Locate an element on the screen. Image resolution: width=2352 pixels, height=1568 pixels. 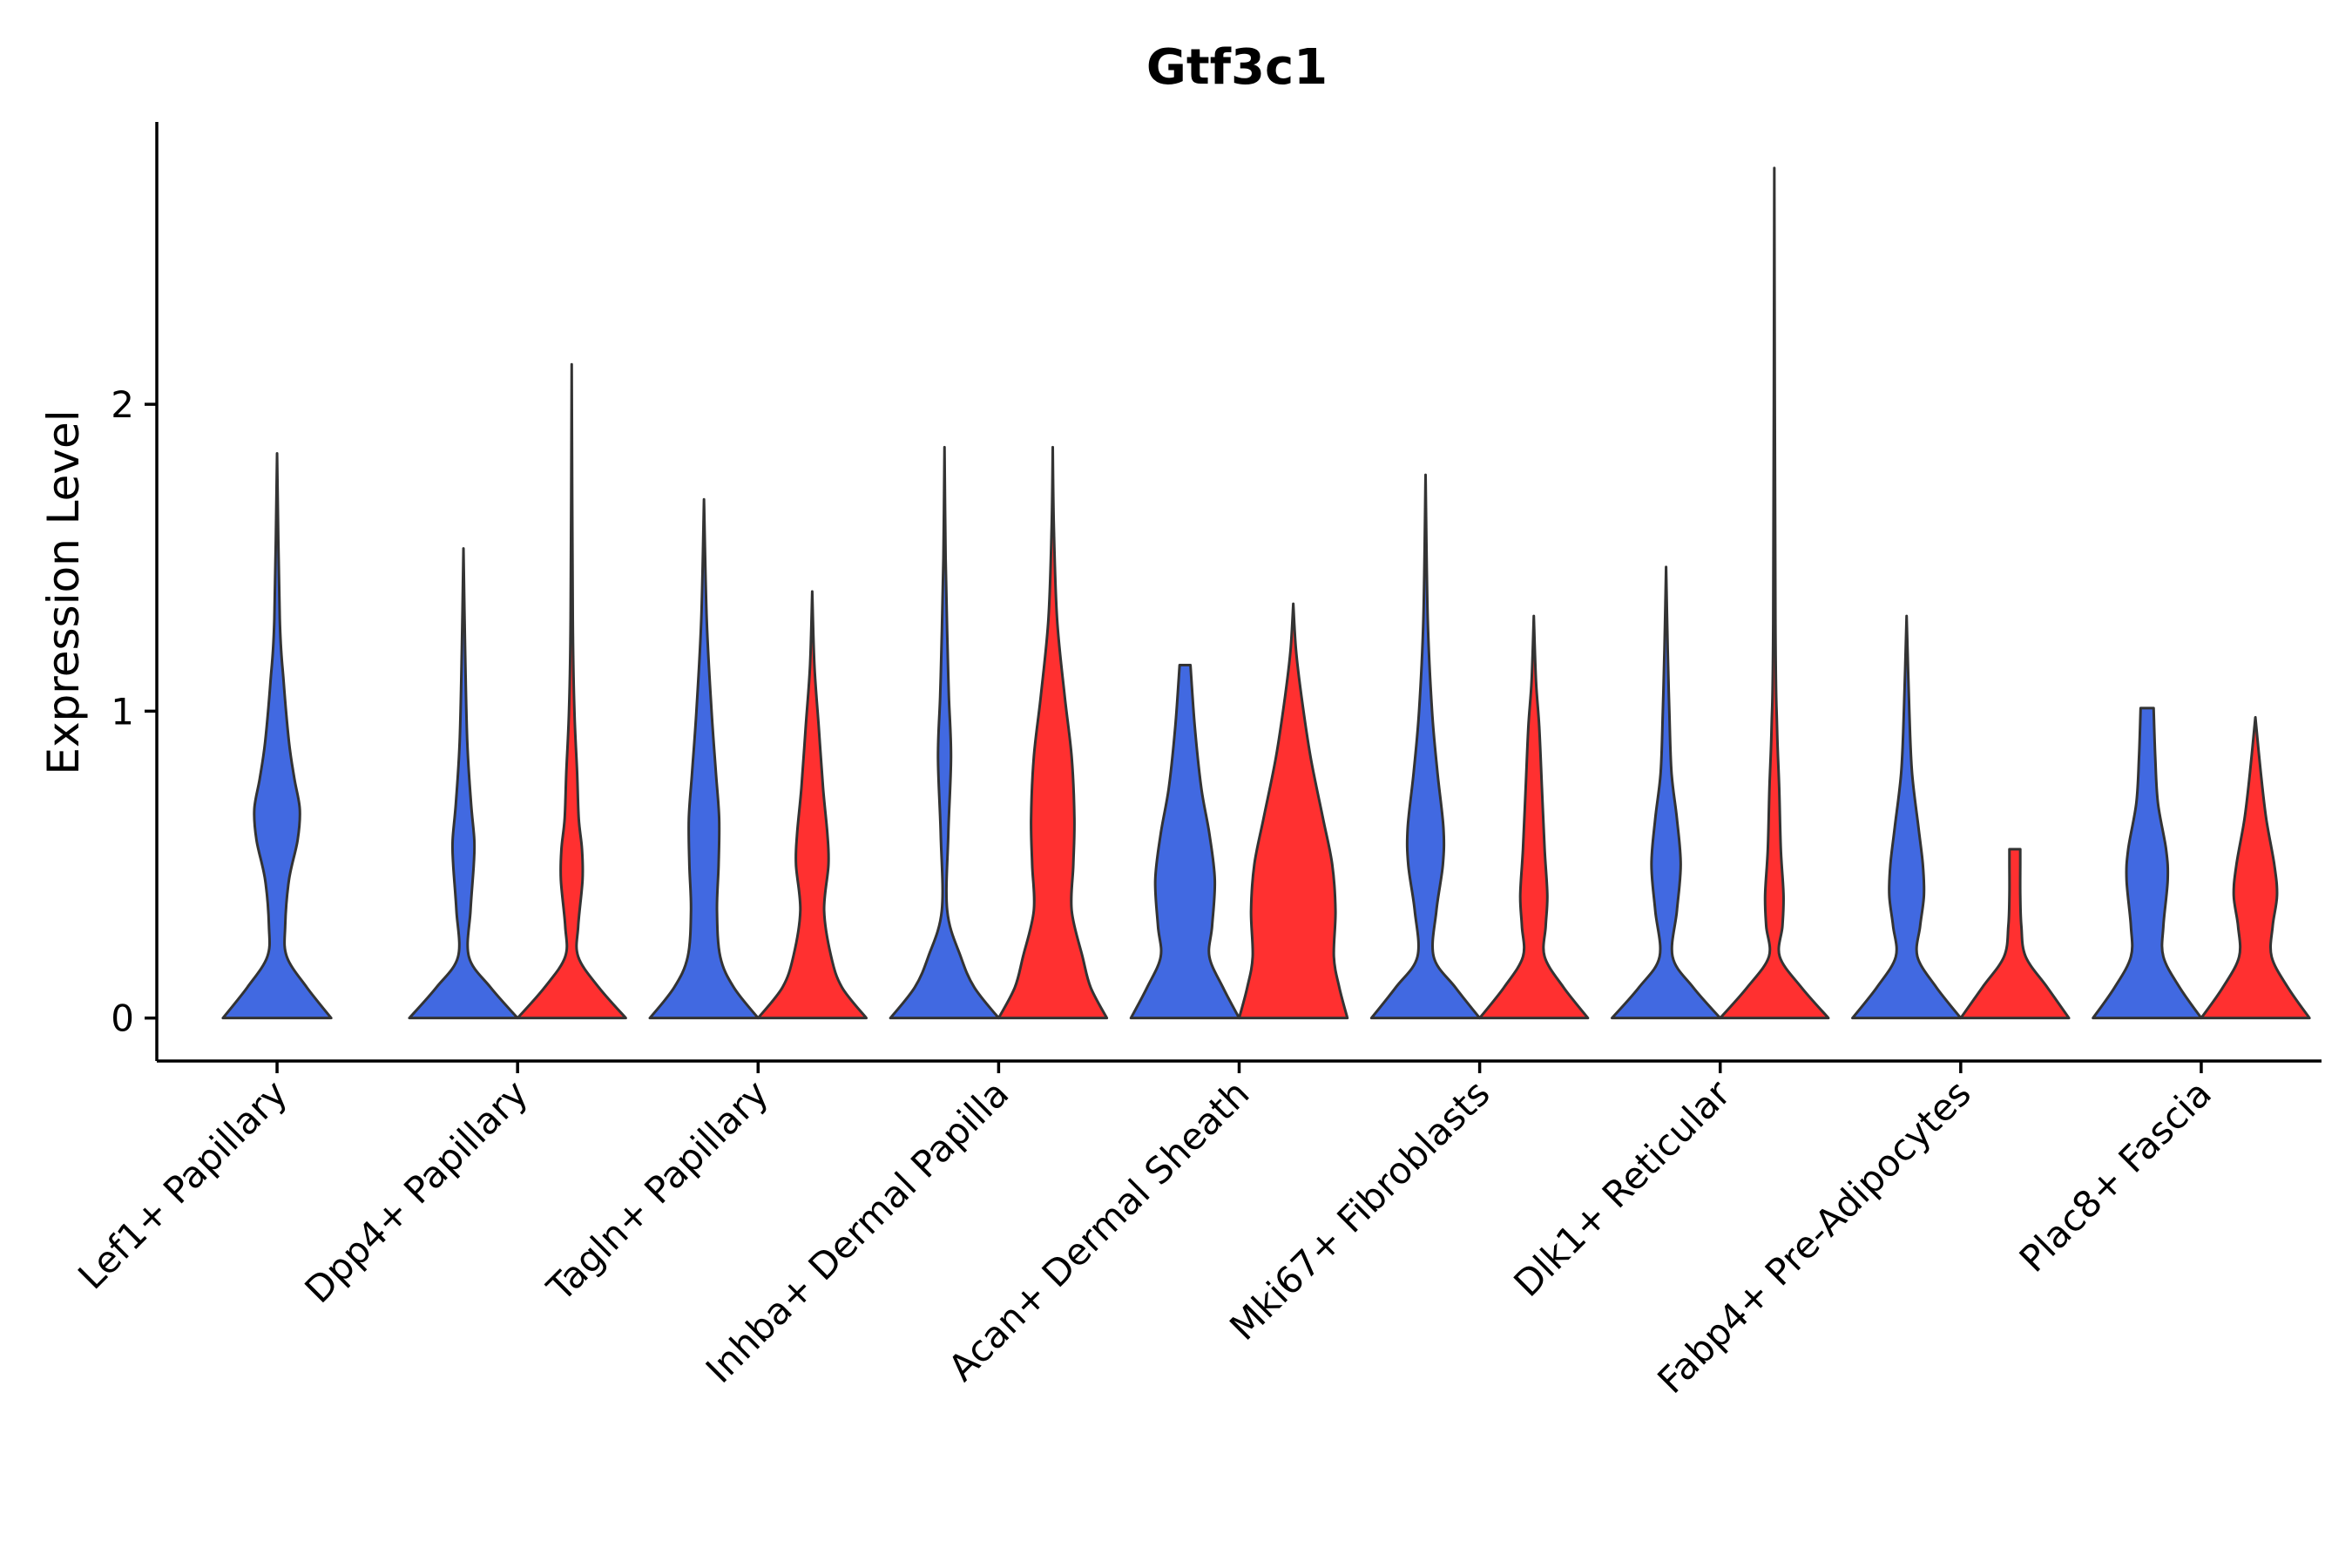
x-tick-label: Mki67+ Fibroblasts is located at coordinates (1359, 1209).